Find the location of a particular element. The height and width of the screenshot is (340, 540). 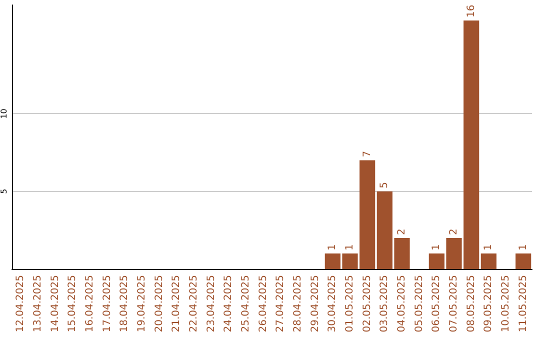

y-tick-label: 10 is located at coordinates (4, 113).